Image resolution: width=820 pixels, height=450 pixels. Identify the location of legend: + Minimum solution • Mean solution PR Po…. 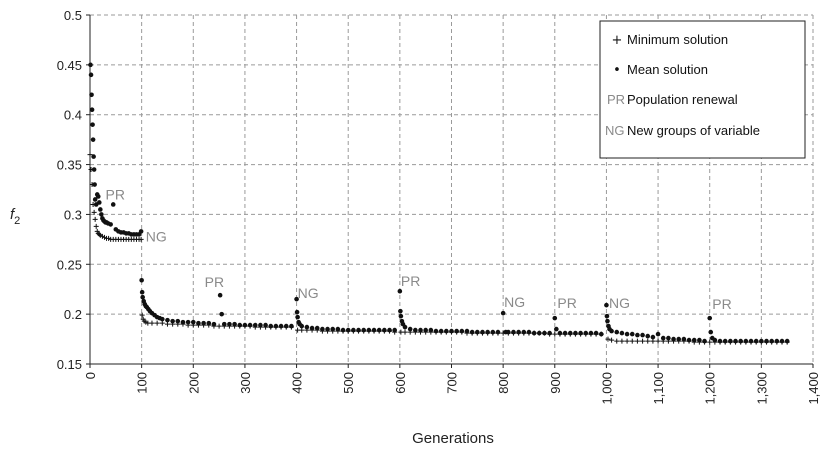
(702, 89).